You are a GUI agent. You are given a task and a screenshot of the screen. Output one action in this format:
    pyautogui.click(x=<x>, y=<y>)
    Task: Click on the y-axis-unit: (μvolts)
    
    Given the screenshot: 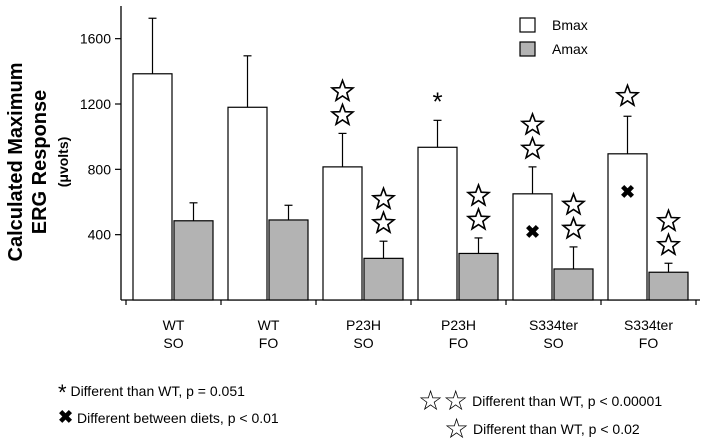 What is the action you would take?
    pyautogui.click(x=63, y=162)
    